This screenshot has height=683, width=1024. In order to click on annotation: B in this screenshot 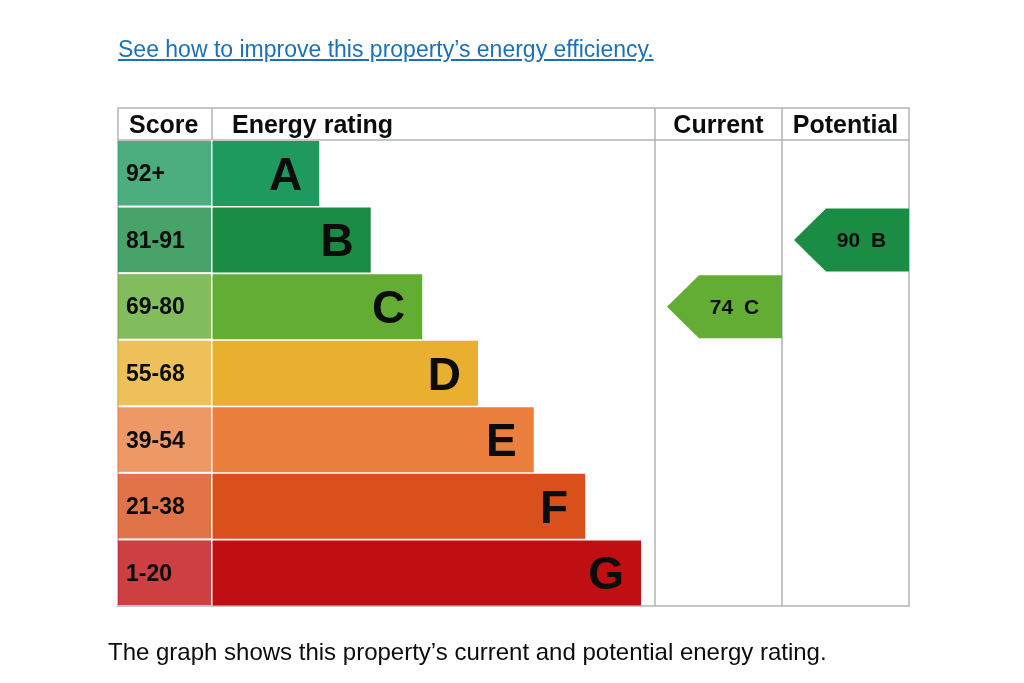, I will do `click(337, 240)`.